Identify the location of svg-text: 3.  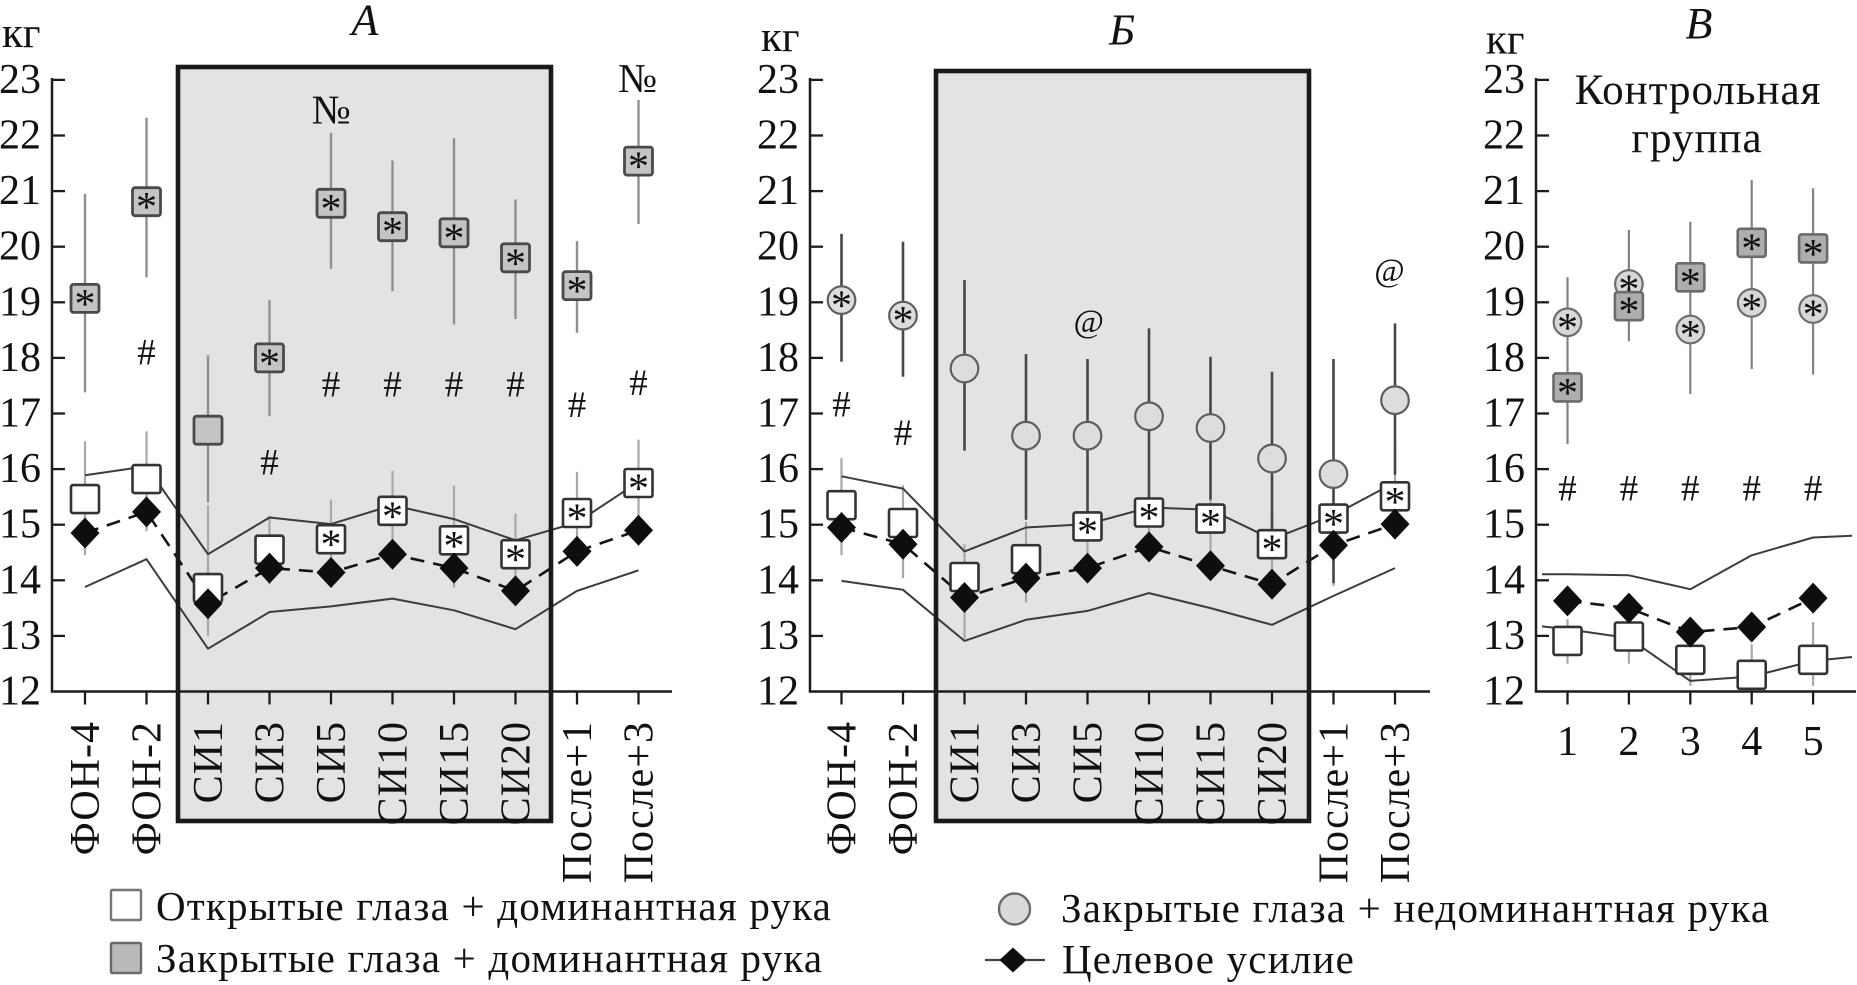
(1690, 742).